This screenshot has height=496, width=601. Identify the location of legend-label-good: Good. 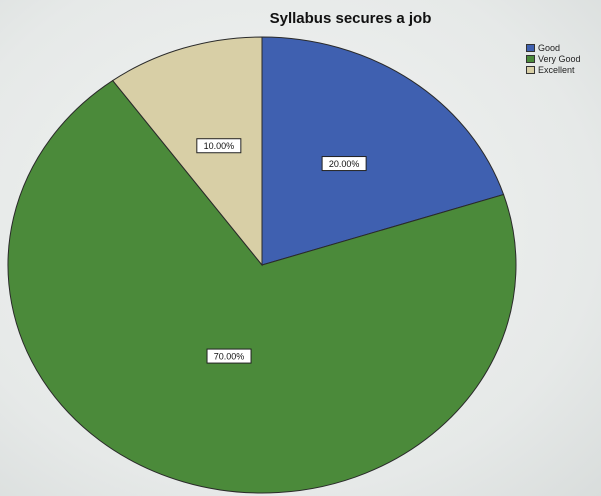
(549, 47).